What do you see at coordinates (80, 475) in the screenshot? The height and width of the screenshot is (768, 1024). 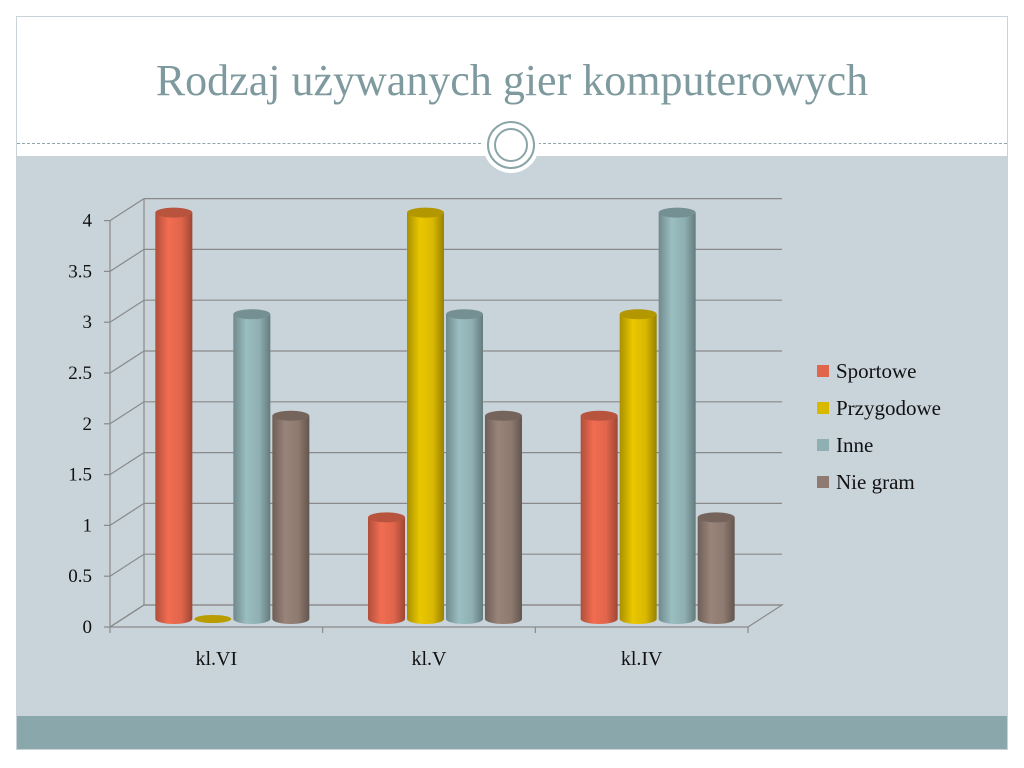 I see `y-tick-label: 1.5` at bounding box center [80, 475].